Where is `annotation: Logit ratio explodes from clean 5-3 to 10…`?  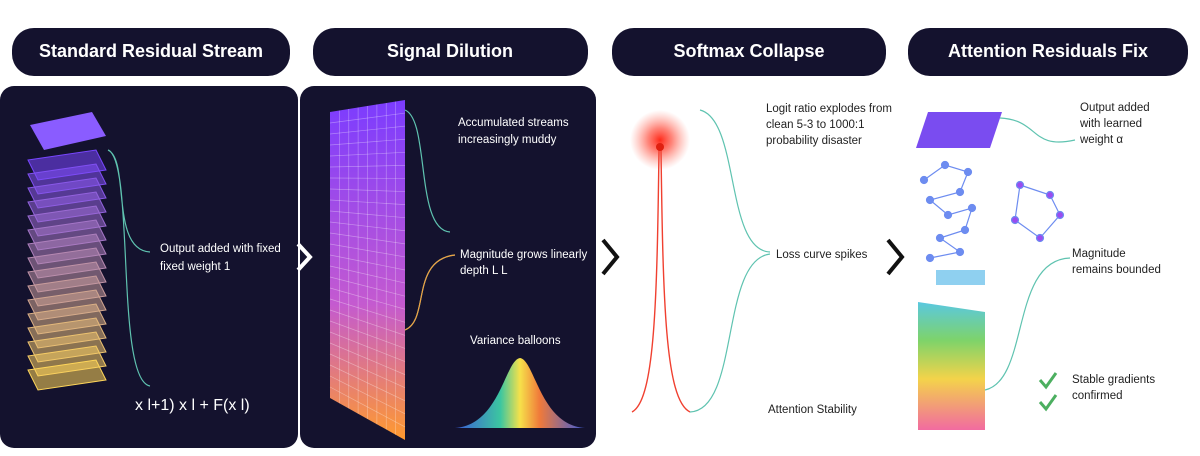
annotation: Logit ratio explodes from clean 5-3 to 10… is located at coordinates (829, 125).